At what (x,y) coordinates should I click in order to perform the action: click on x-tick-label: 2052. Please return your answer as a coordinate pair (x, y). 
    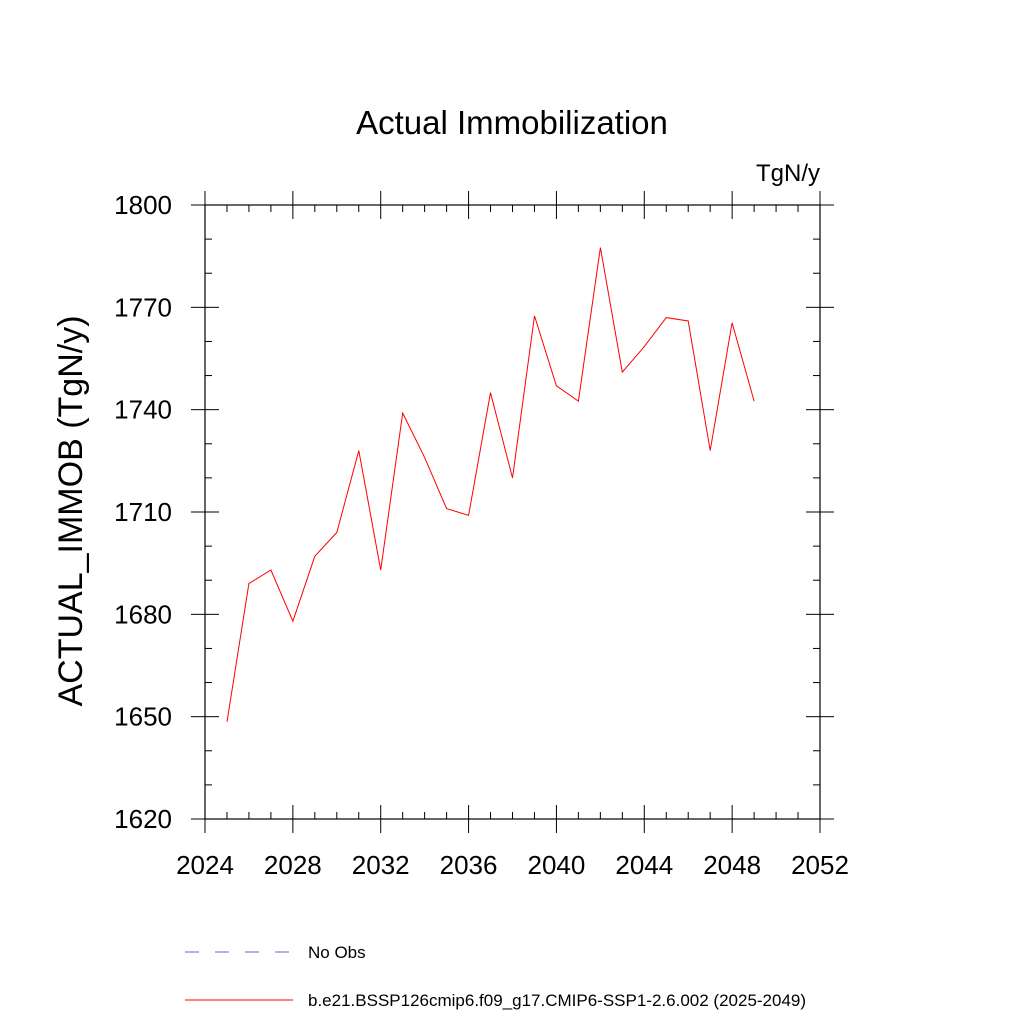
    Looking at the image, I should click on (820, 865).